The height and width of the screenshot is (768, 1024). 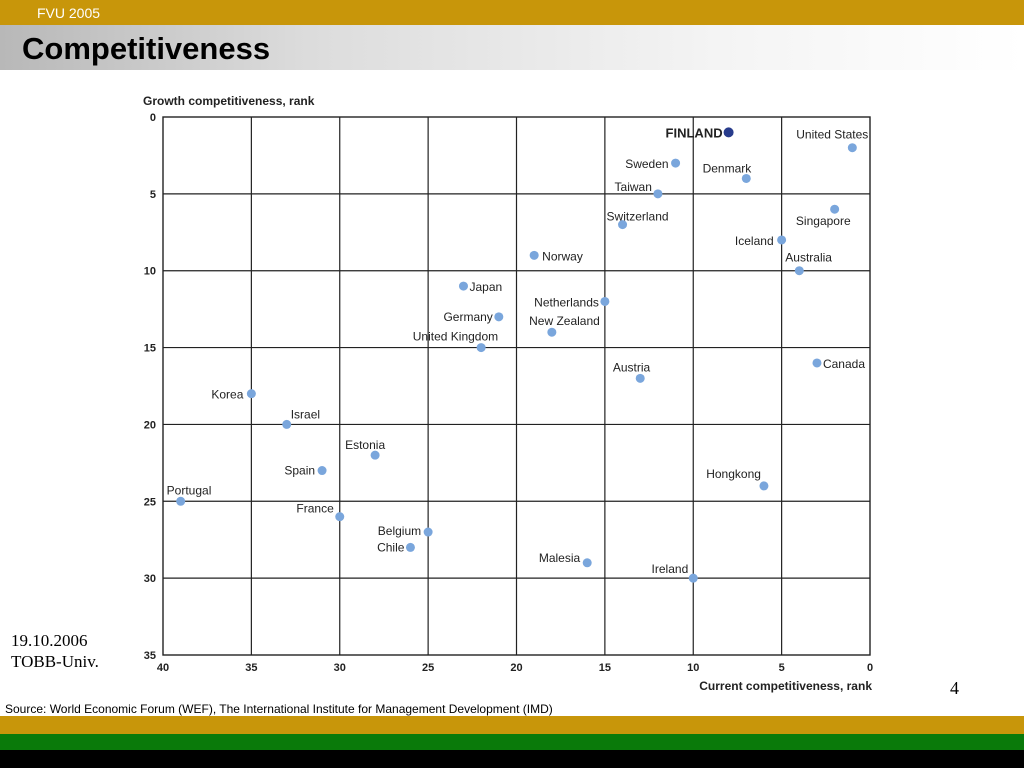 I want to click on x-tick-label: 30, so click(x=340, y=668).